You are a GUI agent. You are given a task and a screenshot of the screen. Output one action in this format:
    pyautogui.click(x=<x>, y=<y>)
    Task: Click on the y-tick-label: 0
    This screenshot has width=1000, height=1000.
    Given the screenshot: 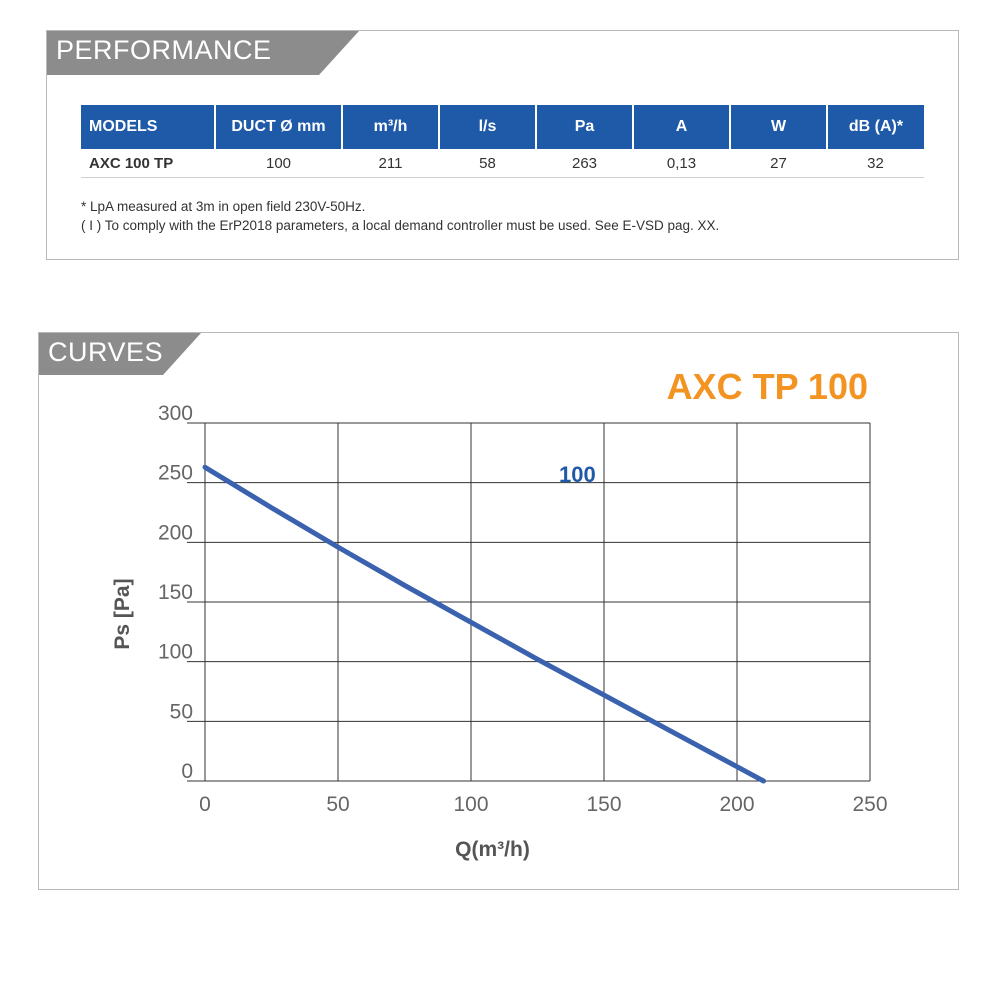 What is the action you would take?
    pyautogui.click(x=187, y=771)
    